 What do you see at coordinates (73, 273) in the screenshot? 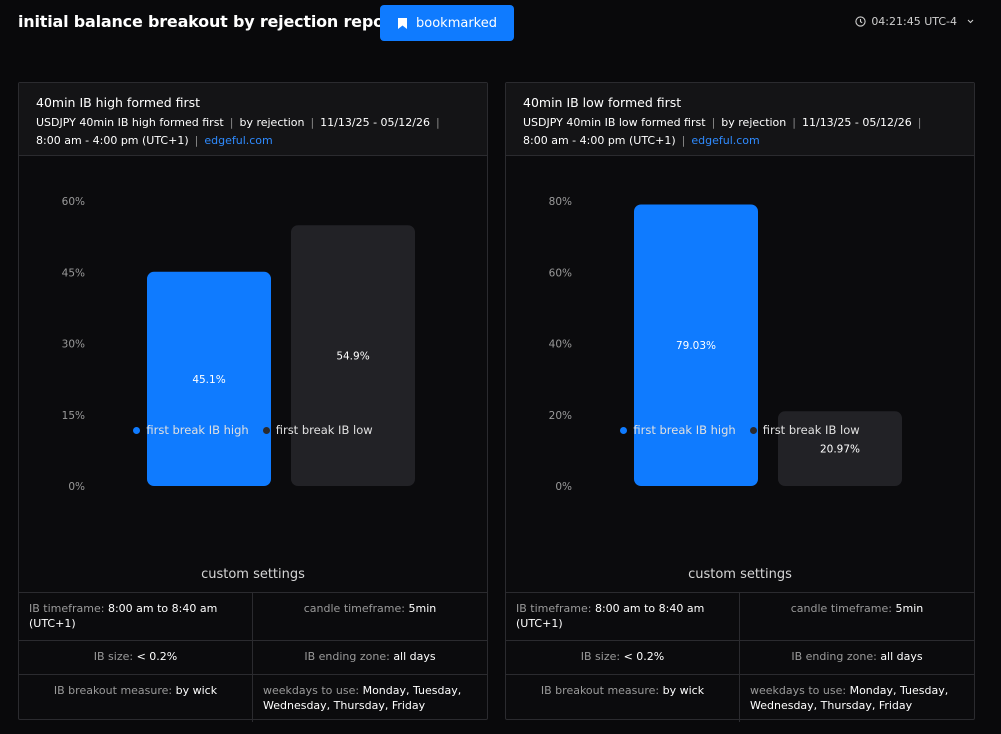
I see `y-tick-label: 45%` at bounding box center [73, 273].